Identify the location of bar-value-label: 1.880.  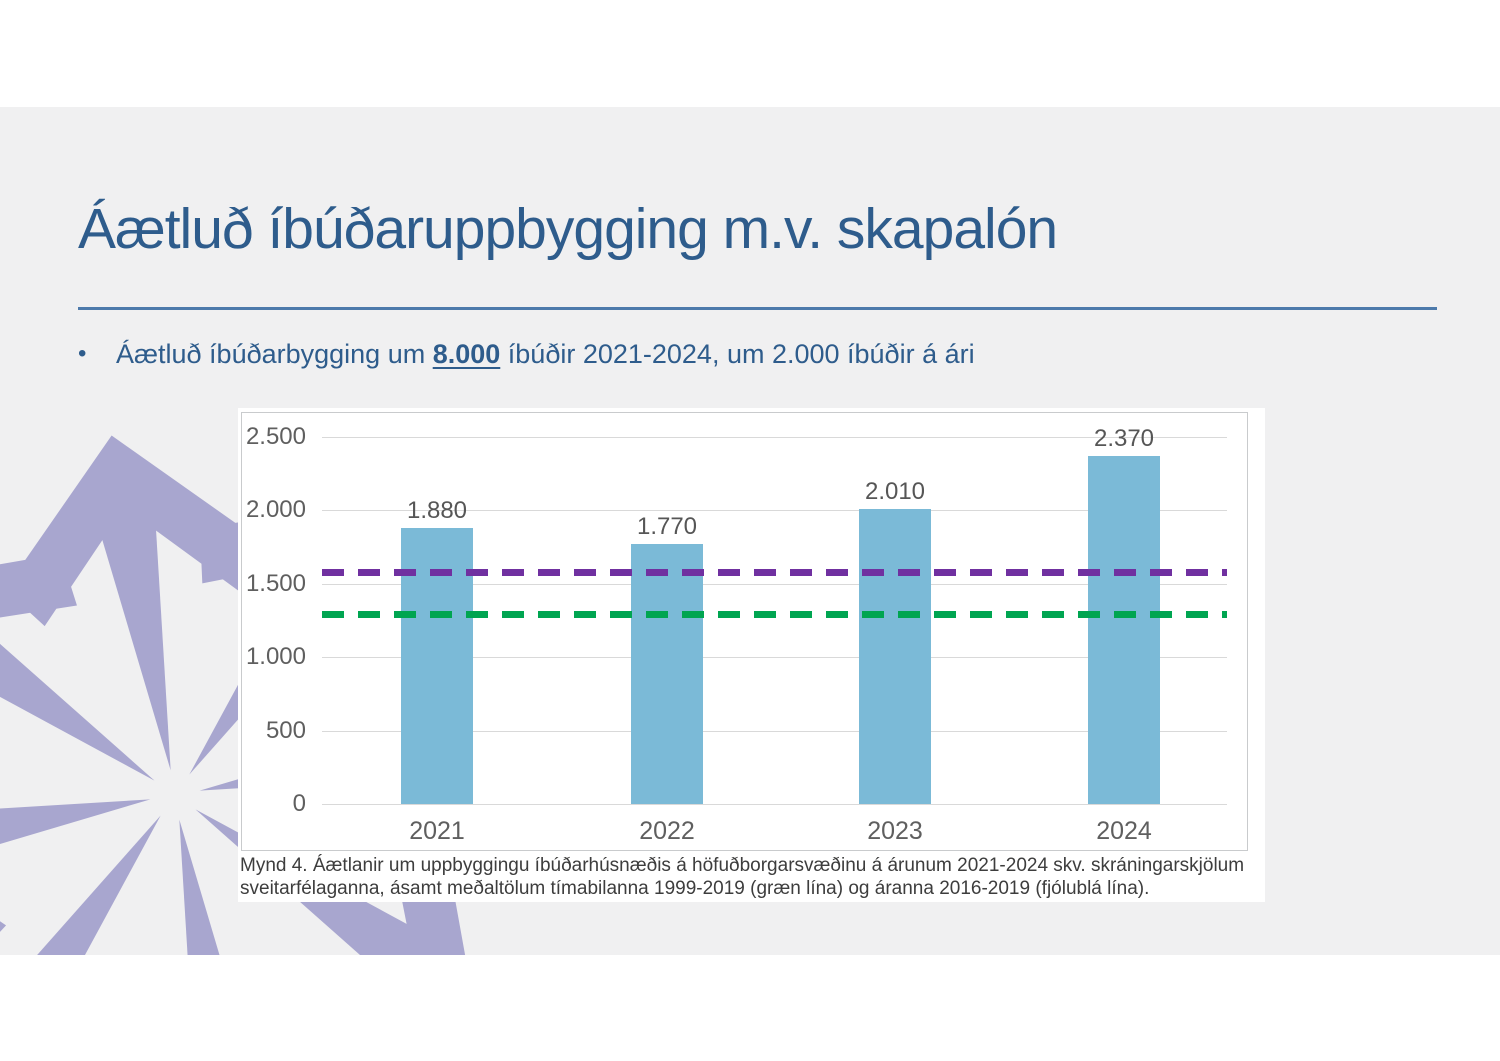
(437, 510).